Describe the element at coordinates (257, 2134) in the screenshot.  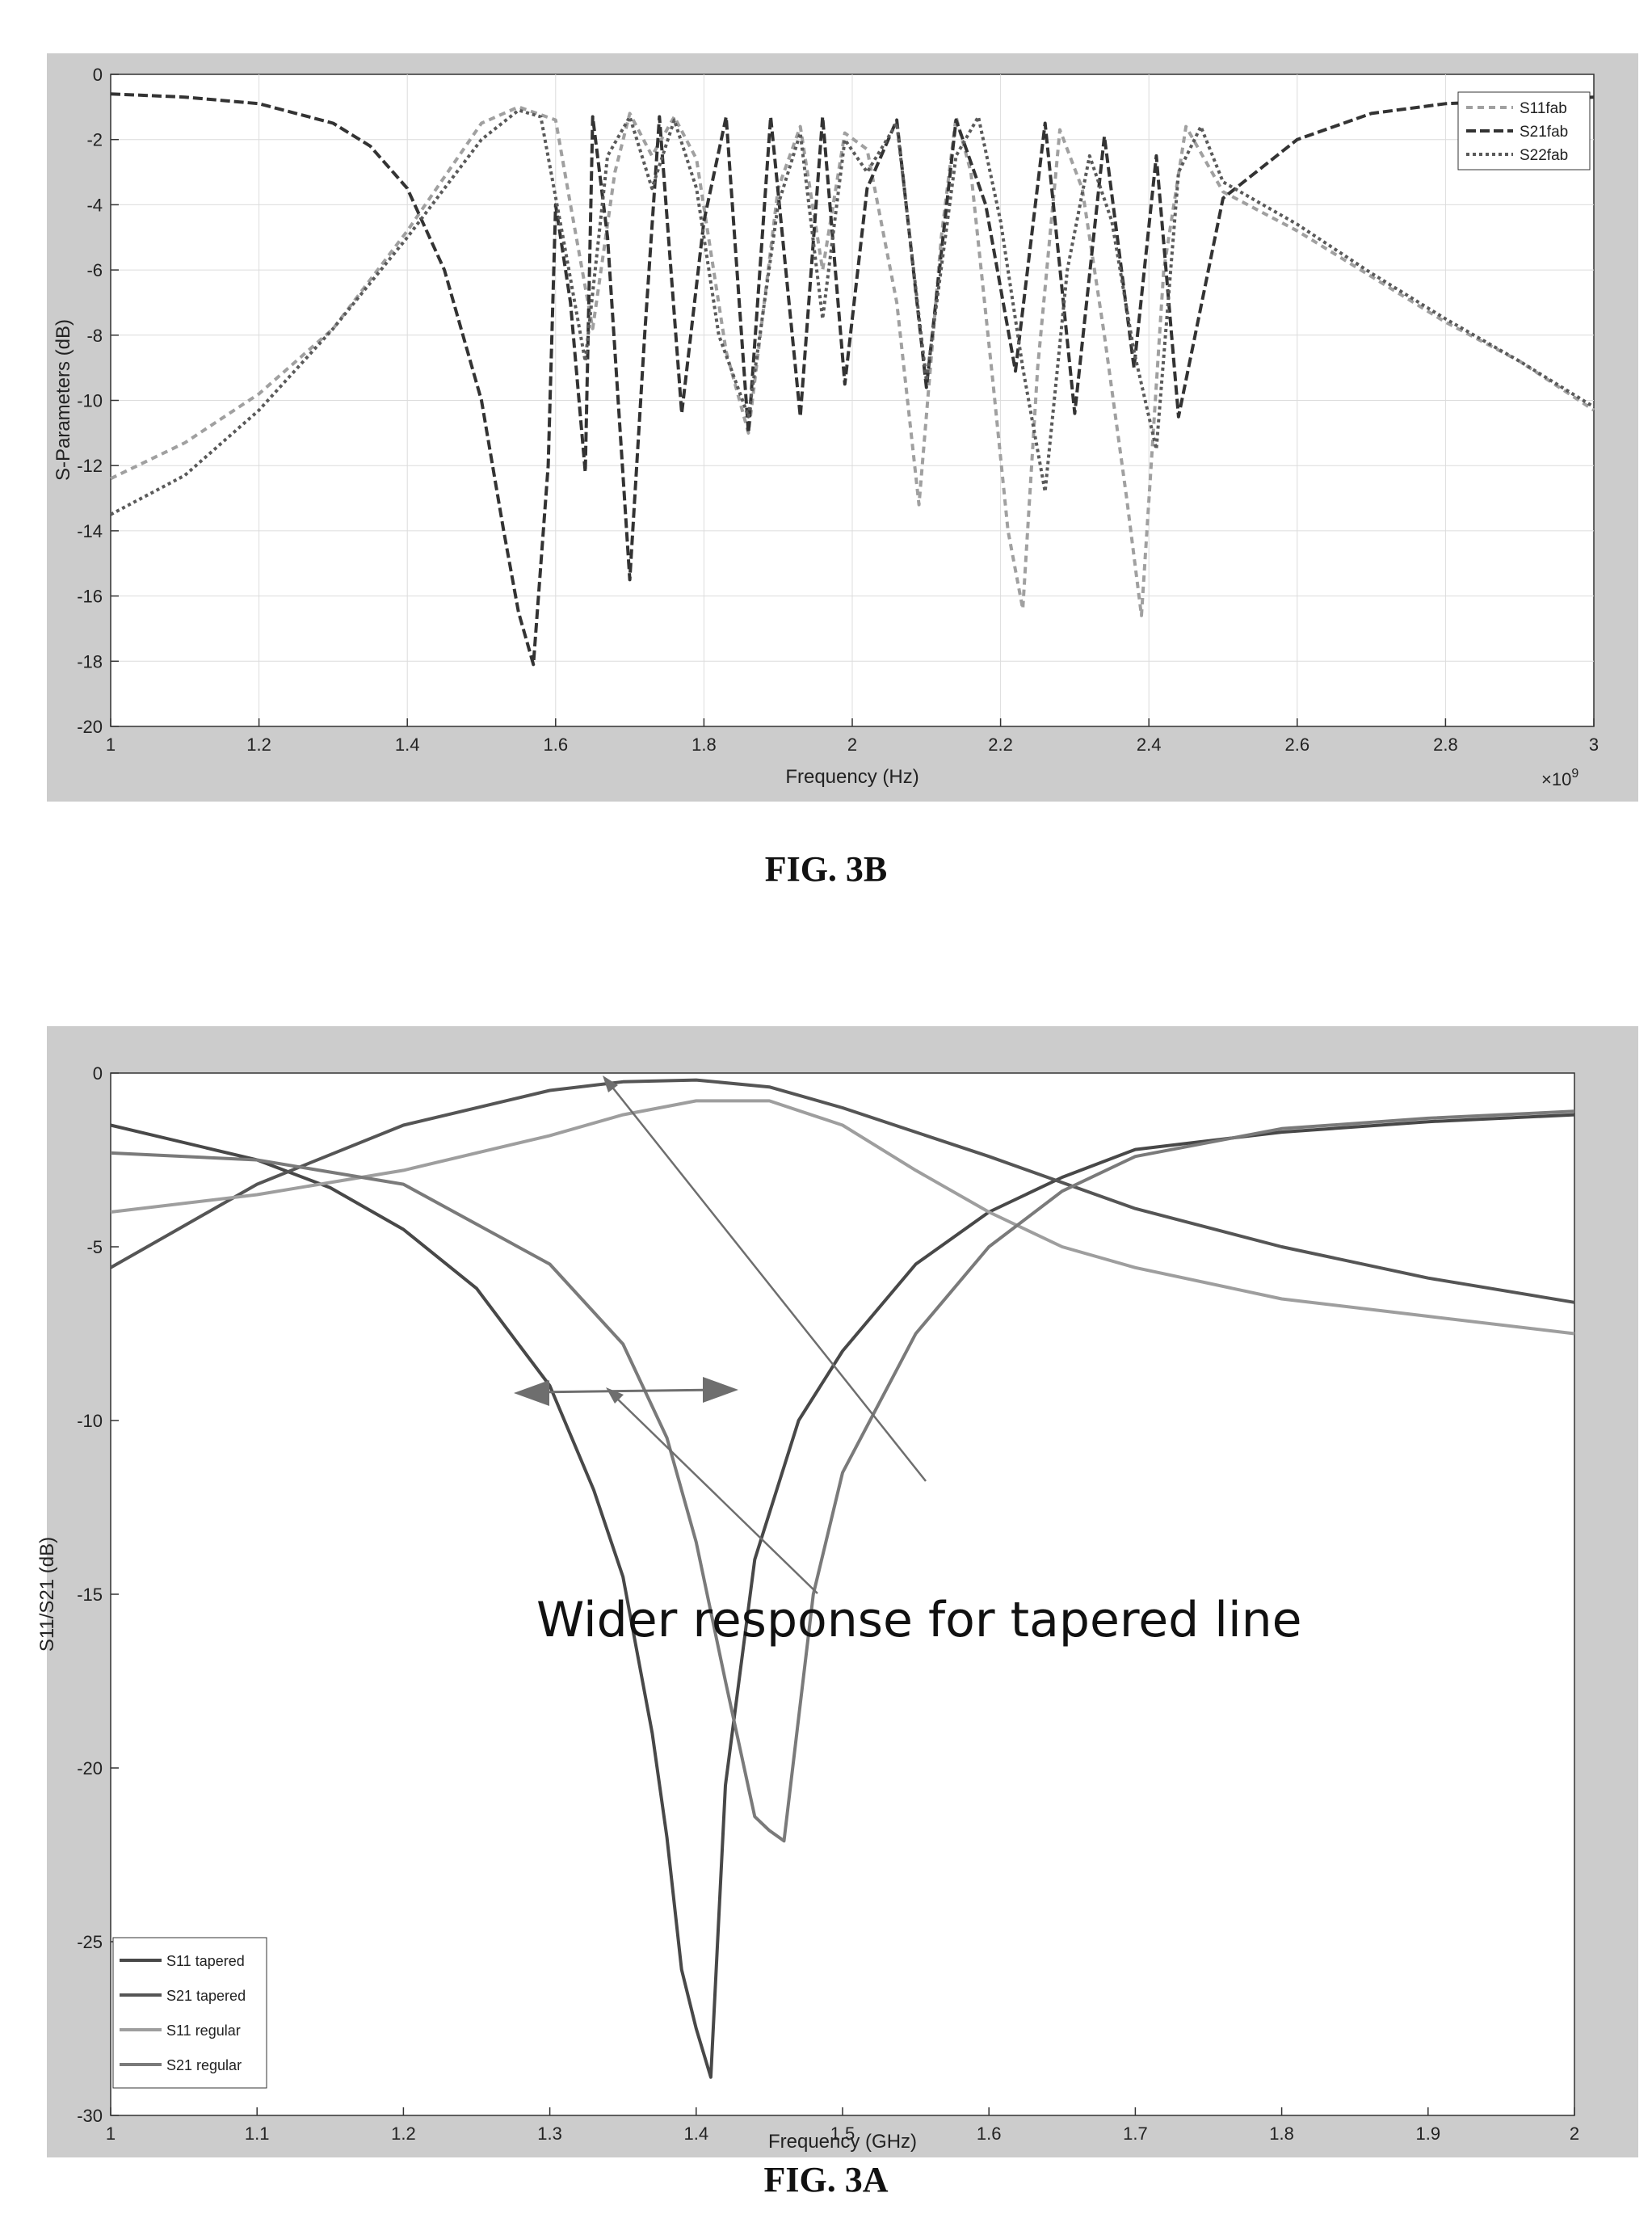
I see `x-tick-label: 1.1` at that location.